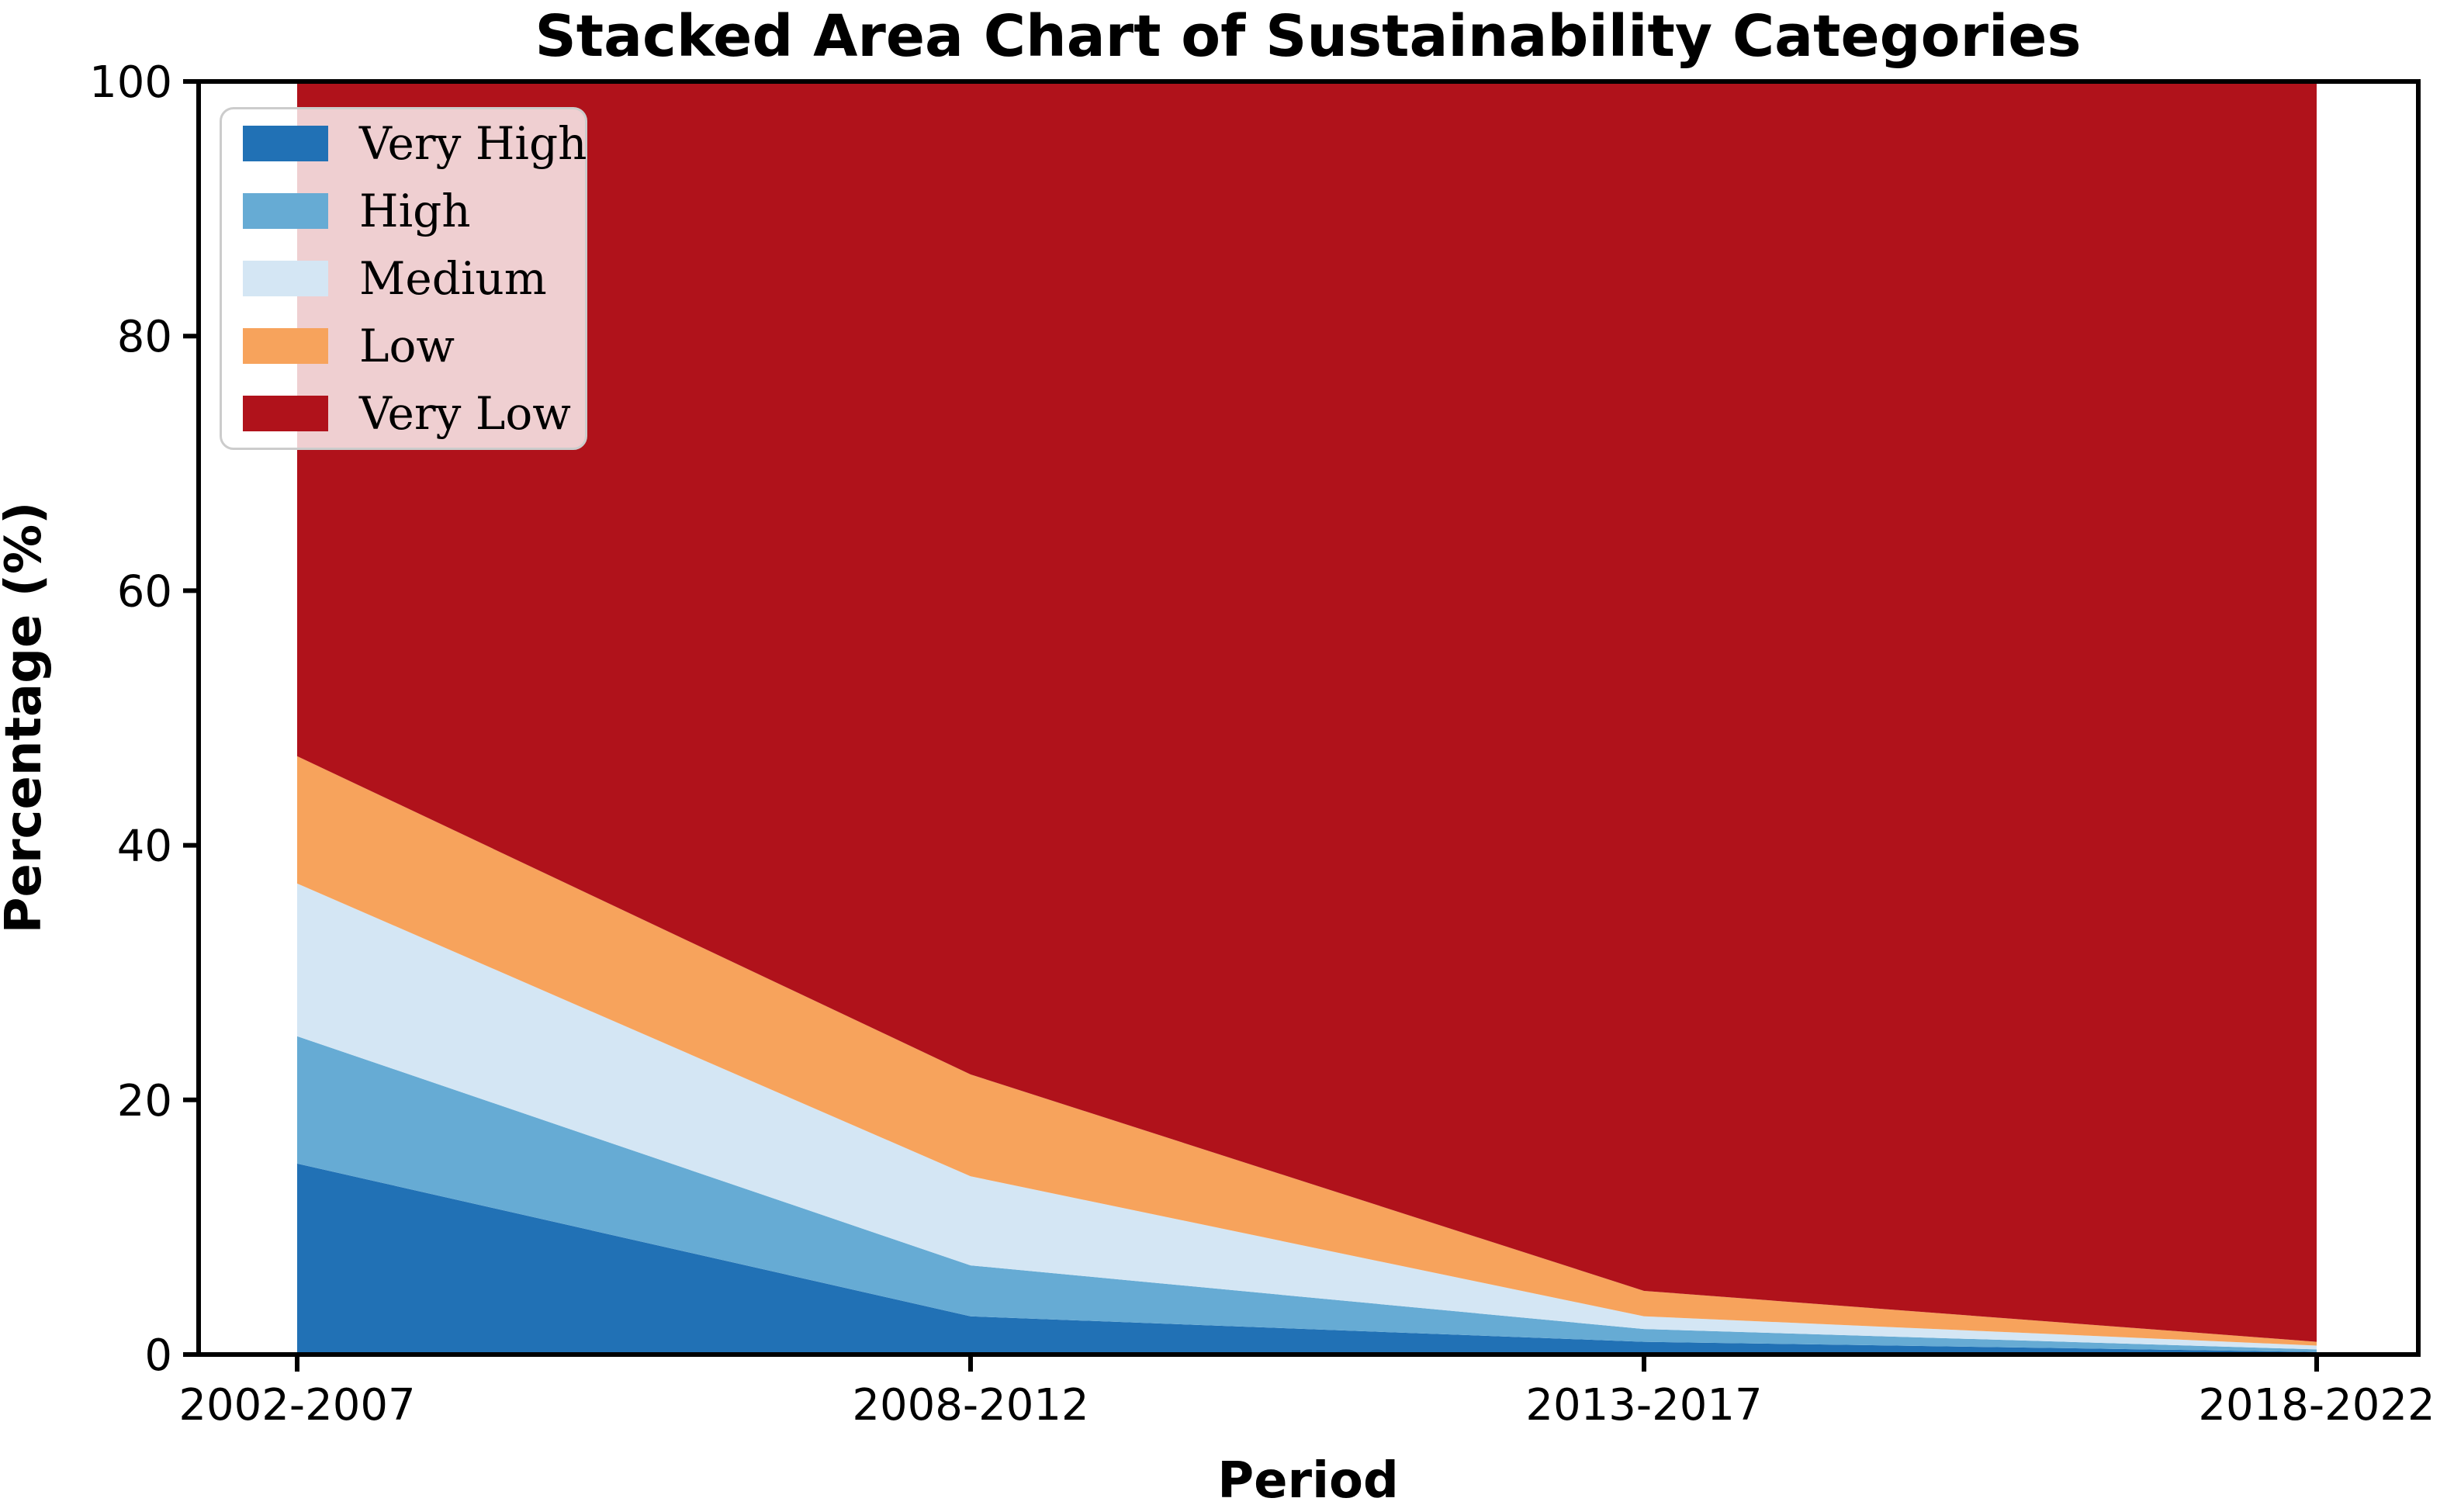  Describe the element at coordinates (415, 210) in the screenshot. I see `legend-label: High` at that location.